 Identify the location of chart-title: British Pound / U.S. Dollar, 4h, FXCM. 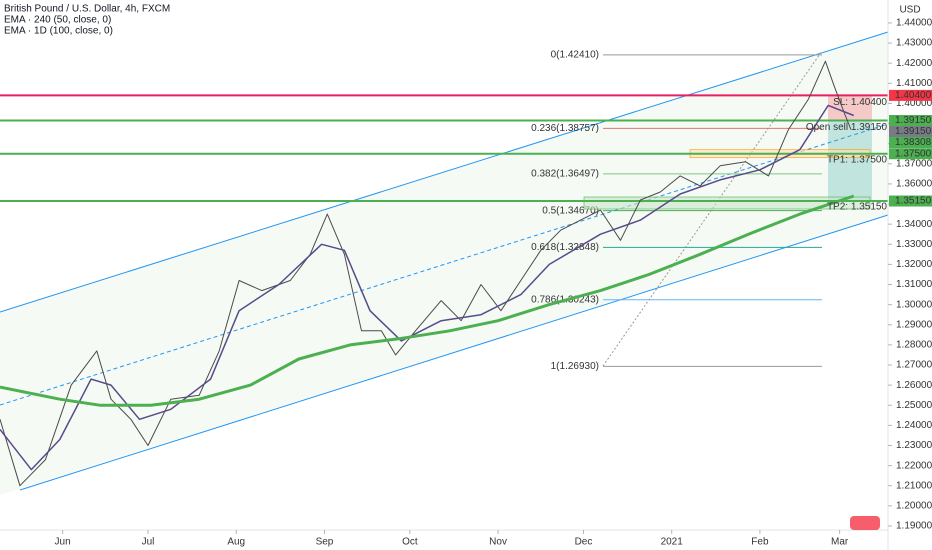
(87, 9).